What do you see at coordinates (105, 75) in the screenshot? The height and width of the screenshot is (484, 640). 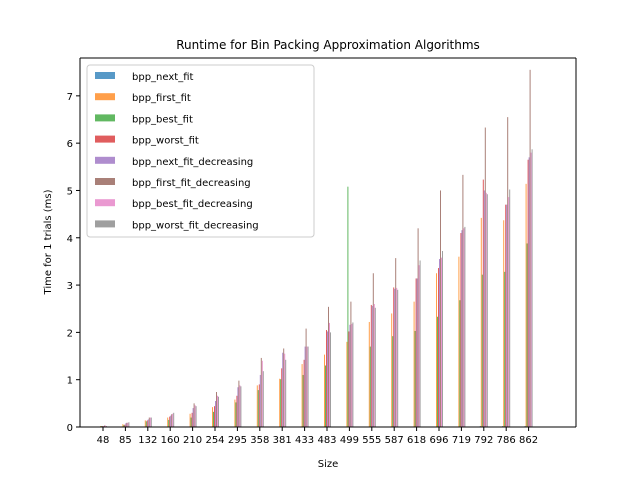 I see `legend-swatch-bpp_next_fit` at bounding box center [105, 75].